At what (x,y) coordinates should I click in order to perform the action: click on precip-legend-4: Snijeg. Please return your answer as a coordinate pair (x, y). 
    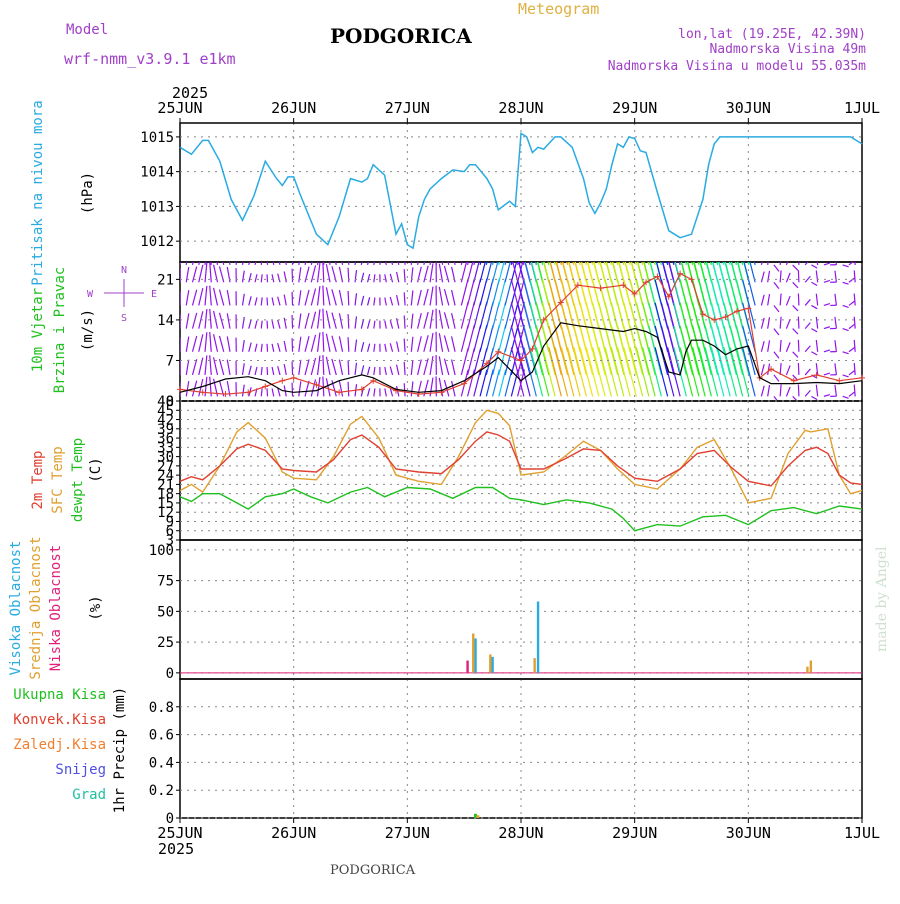
    Looking at the image, I should click on (80, 770).